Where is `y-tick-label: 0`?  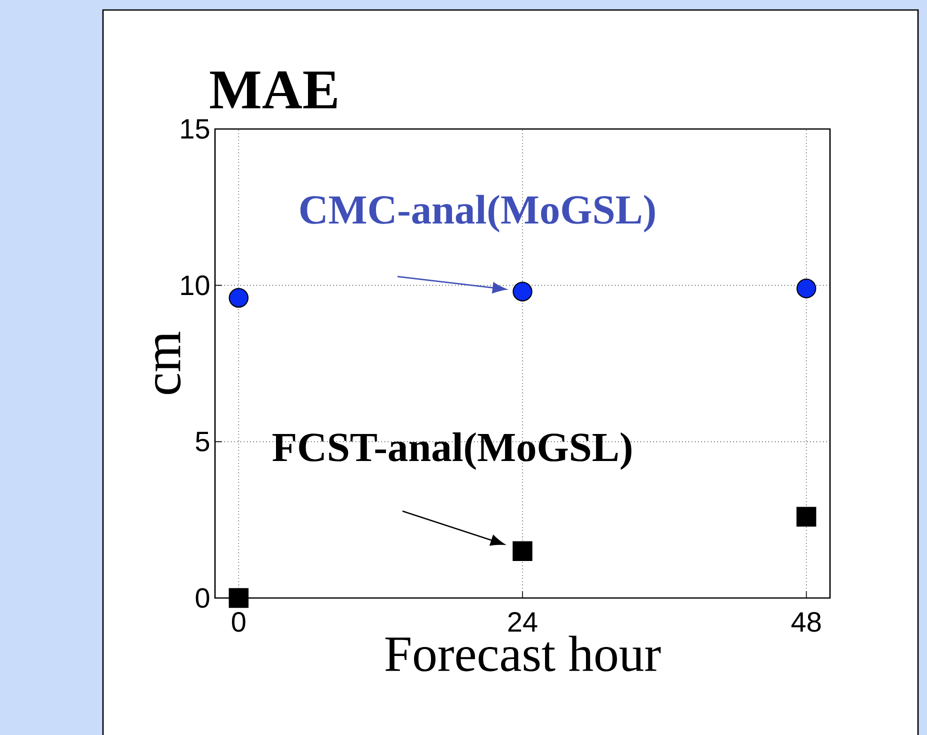
y-tick-label: 0 is located at coordinates (203, 598).